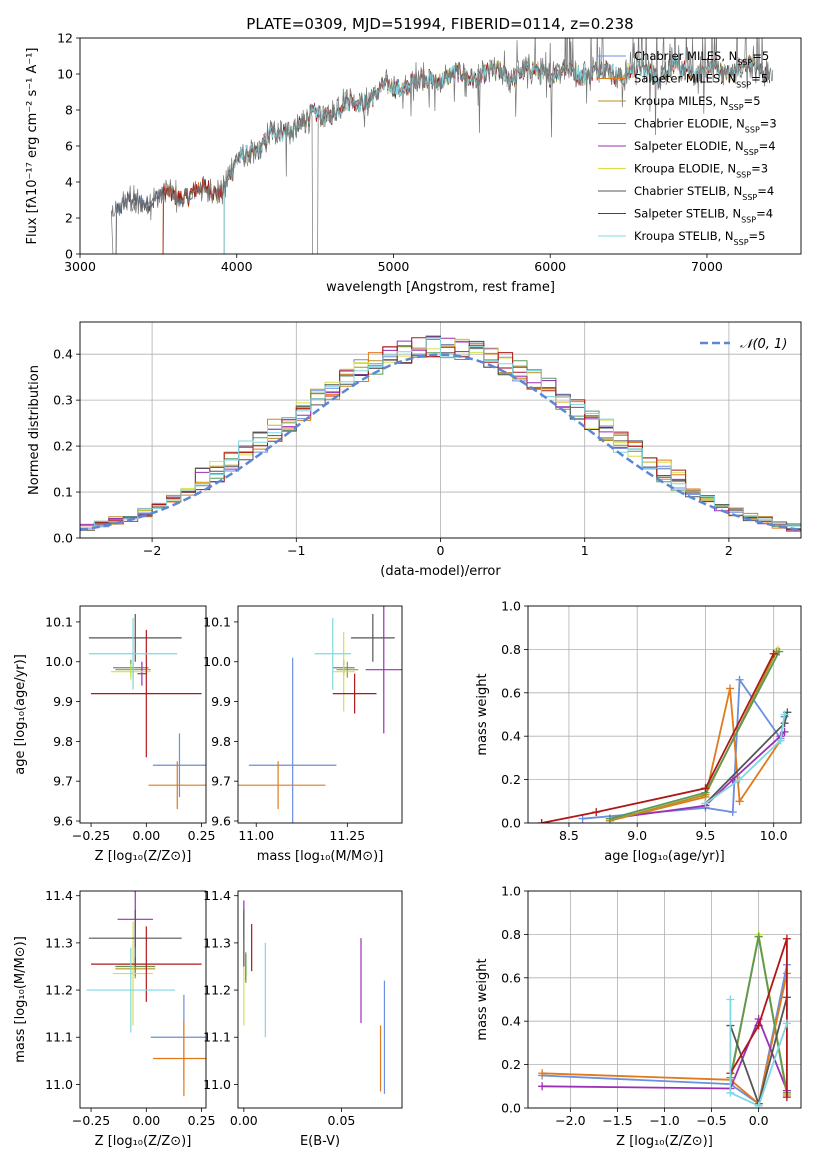  Describe the element at coordinates (20, 714) in the screenshot. I see `y-axis-label: age [log₁₀(age/yr)]` at that location.